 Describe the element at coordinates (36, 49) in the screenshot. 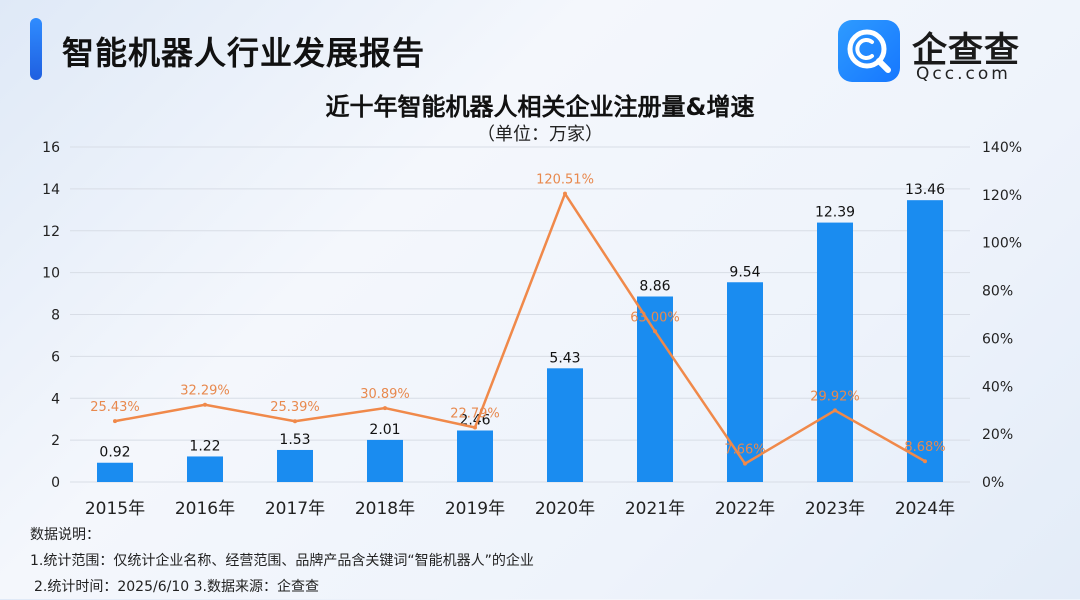

I see `header-accent-bar` at that location.